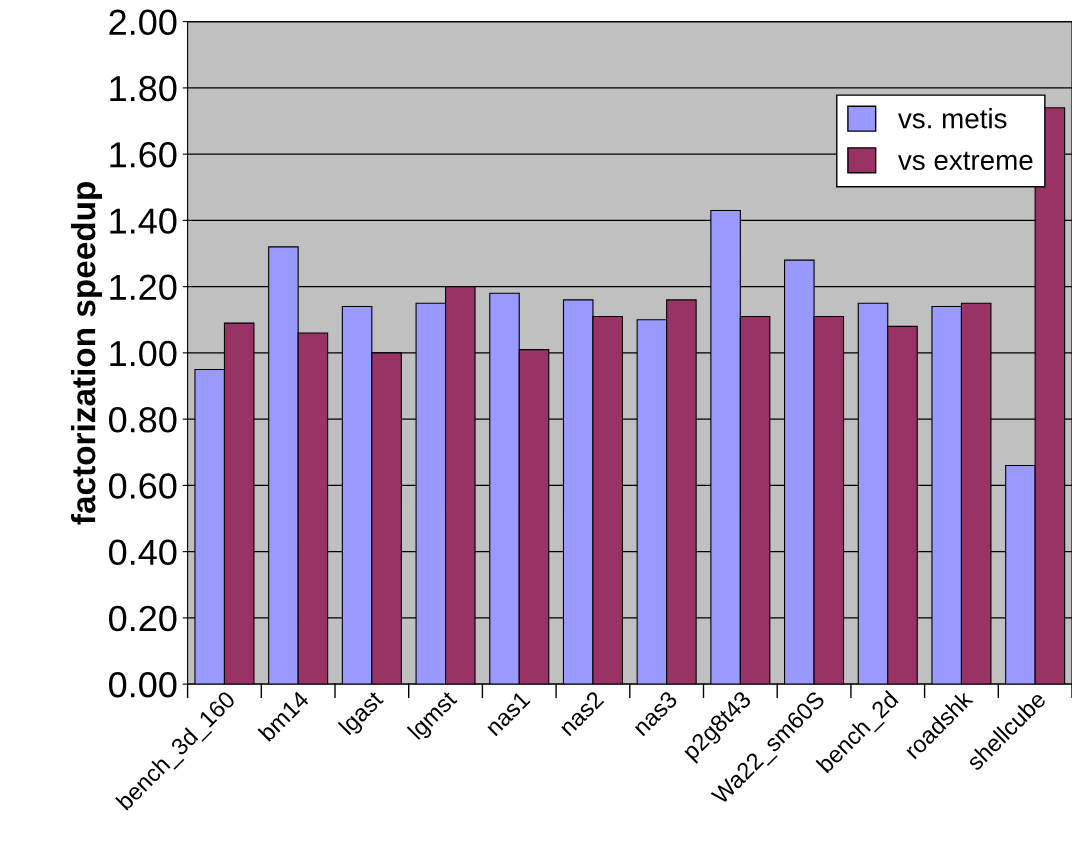  Describe the element at coordinates (143, 353) in the screenshot. I see `y-tick-label: 1.00` at that location.